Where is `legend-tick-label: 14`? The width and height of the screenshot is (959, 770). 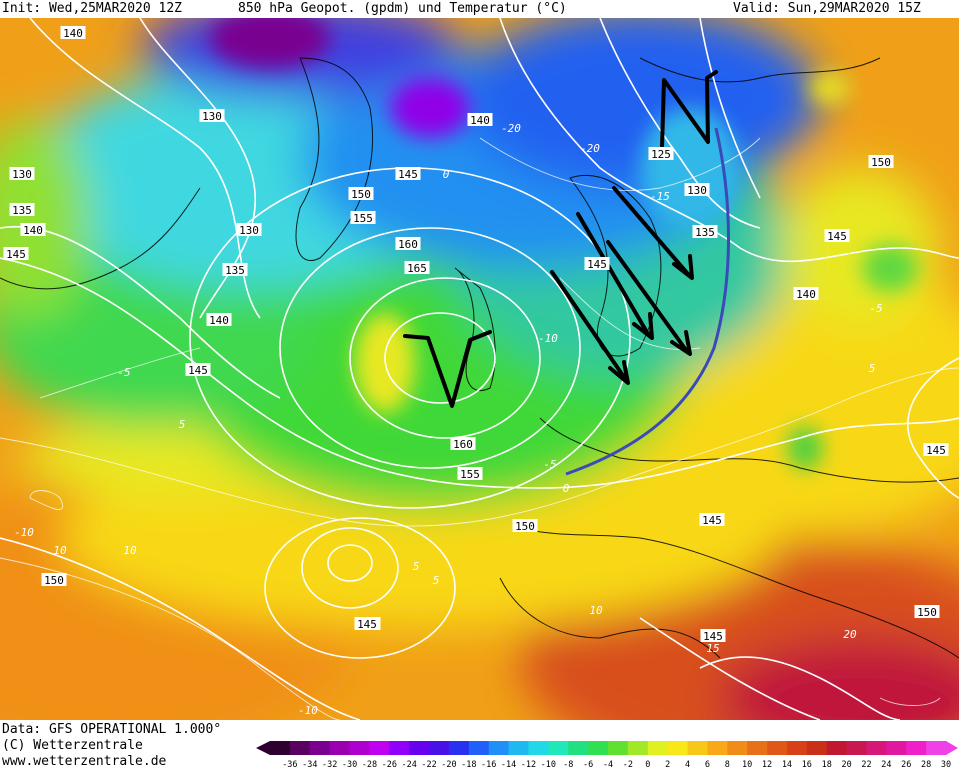 legend-tick-label: 14 is located at coordinates (787, 765).